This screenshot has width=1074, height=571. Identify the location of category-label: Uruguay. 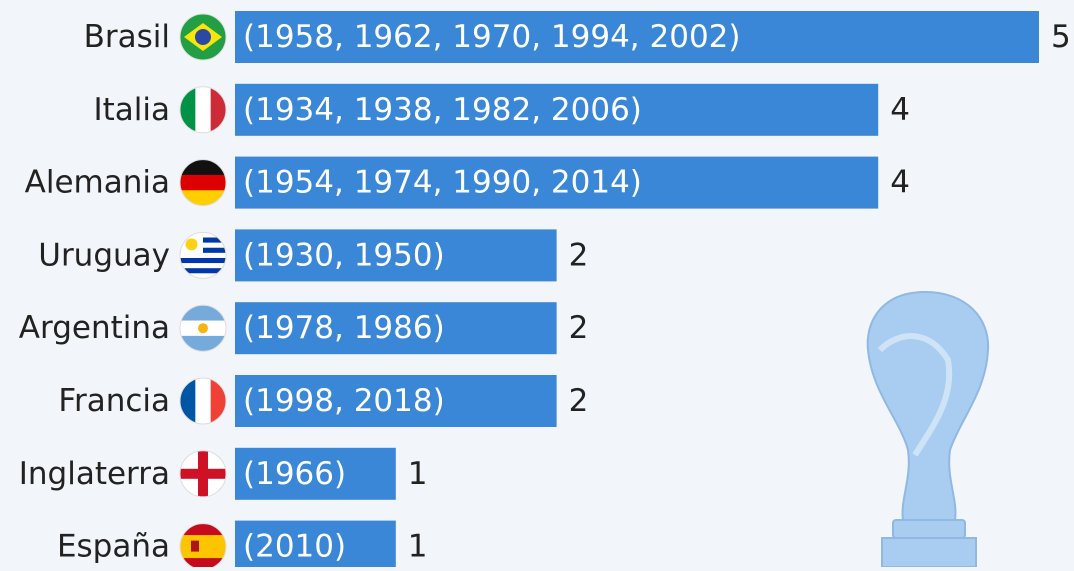
(104, 255).